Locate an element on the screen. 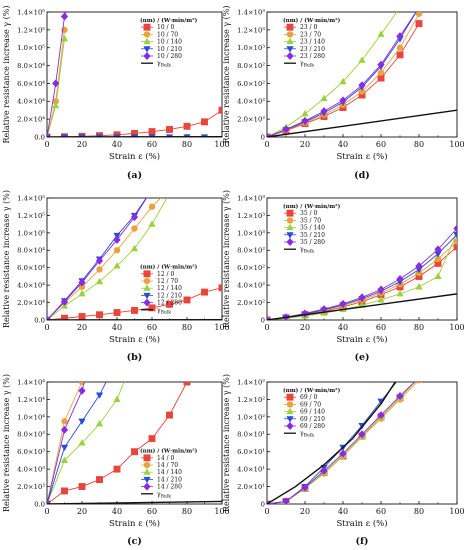  y-tick-label: 0.0 is located at coordinates (39, 137).